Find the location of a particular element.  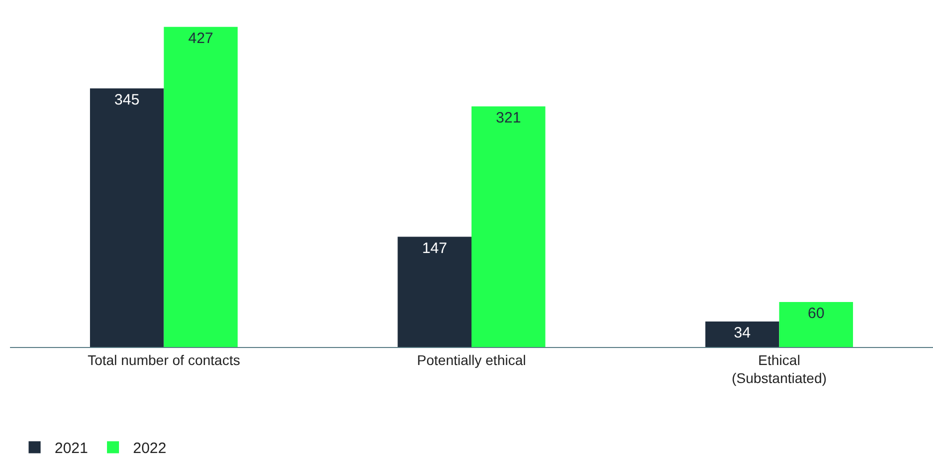

data-label: 147 is located at coordinates (435, 248).